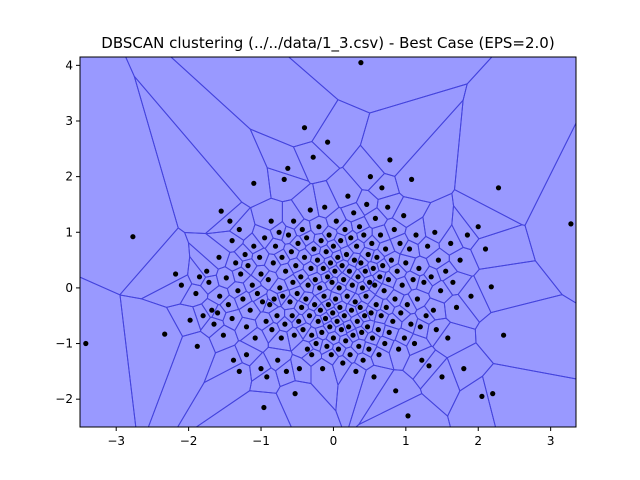  Describe the element at coordinates (518, 287) in the screenshot. I see `voronoi-cell` at that location.